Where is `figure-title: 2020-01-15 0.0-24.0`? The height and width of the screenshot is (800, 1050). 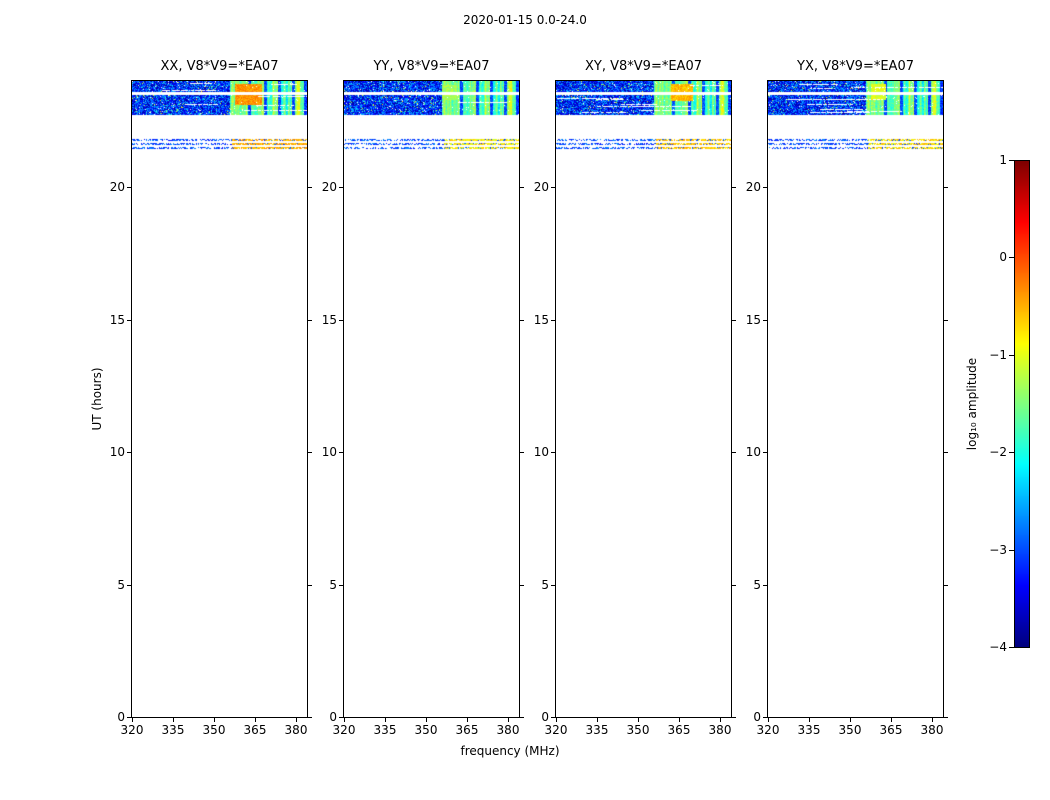
figure-title: 2020-01-15 0.0-24.0 is located at coordinates (525, 20).